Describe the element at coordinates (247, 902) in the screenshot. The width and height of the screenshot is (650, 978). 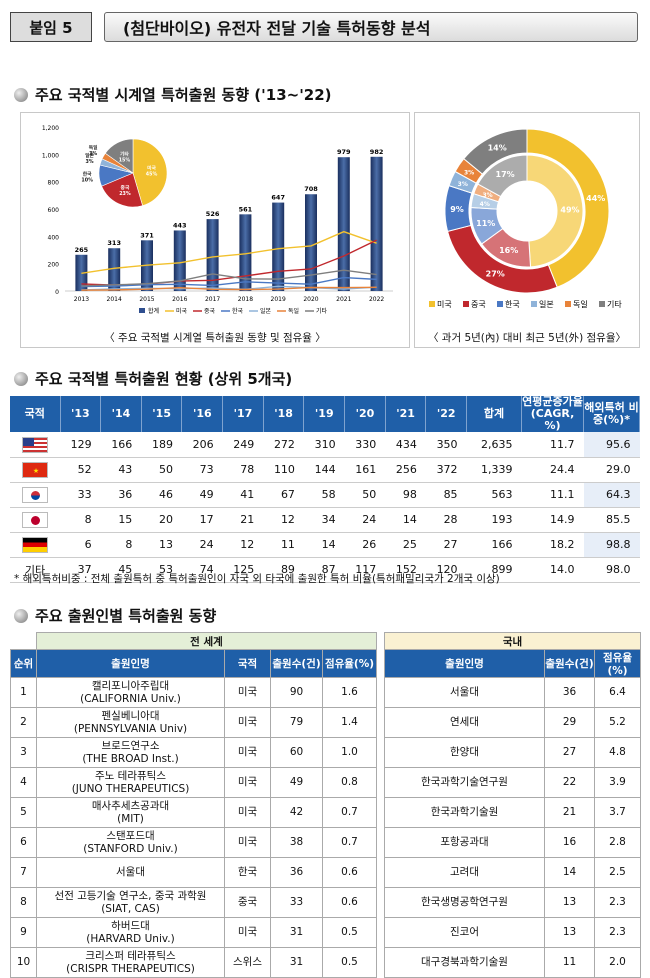
I see `country-cell: 중국` at that location.